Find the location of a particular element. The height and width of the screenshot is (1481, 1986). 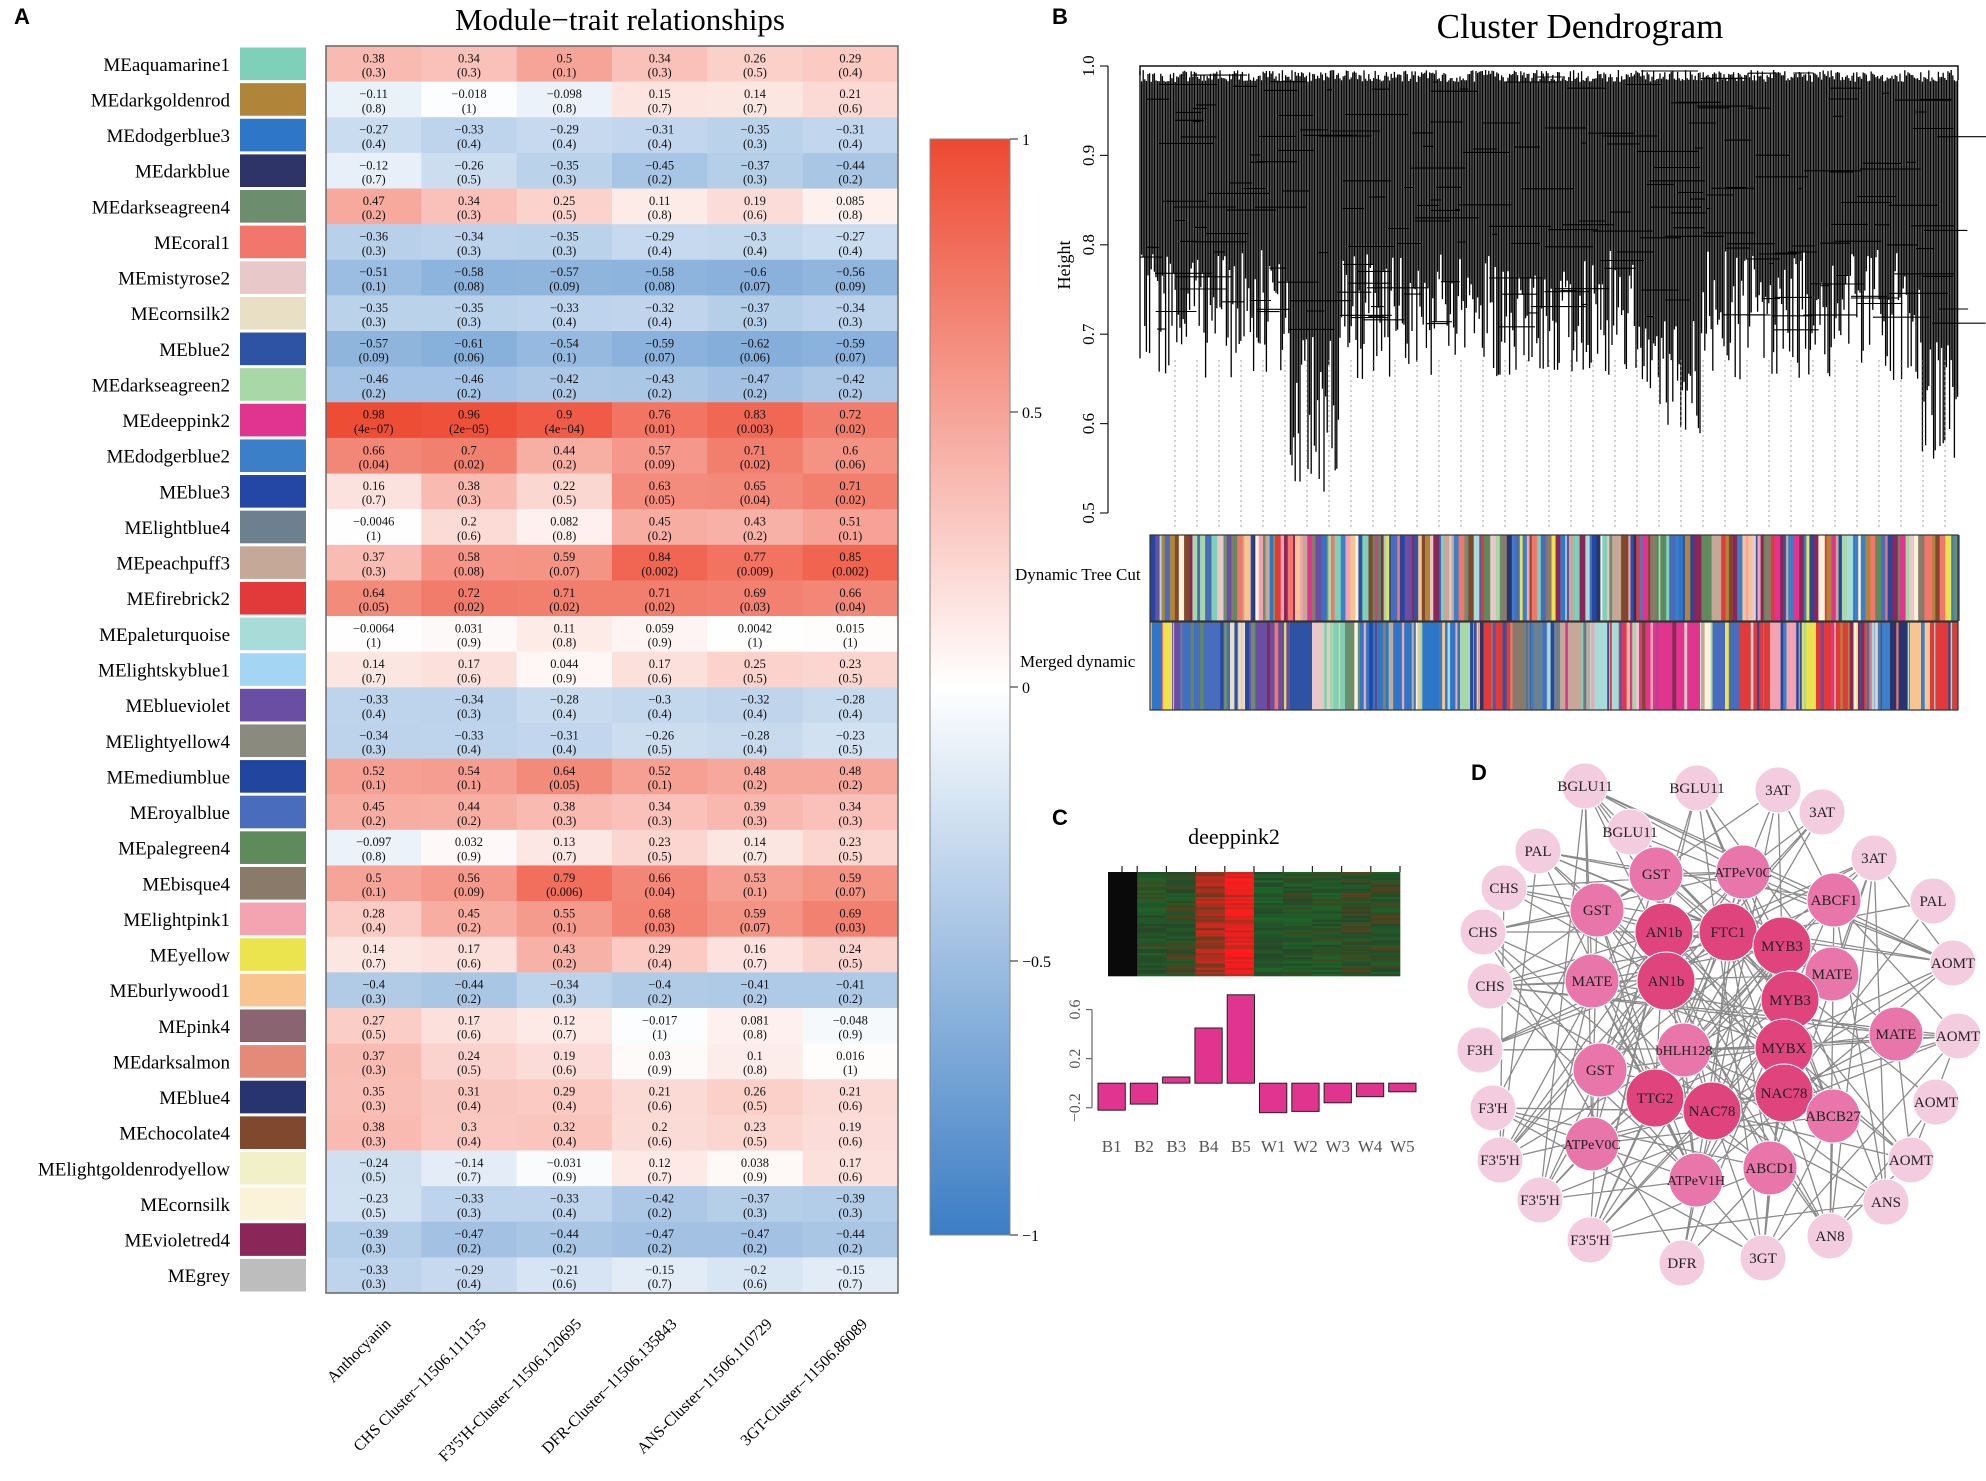

cell-pvalue: (0.5) is located at coordinates (660, 750).